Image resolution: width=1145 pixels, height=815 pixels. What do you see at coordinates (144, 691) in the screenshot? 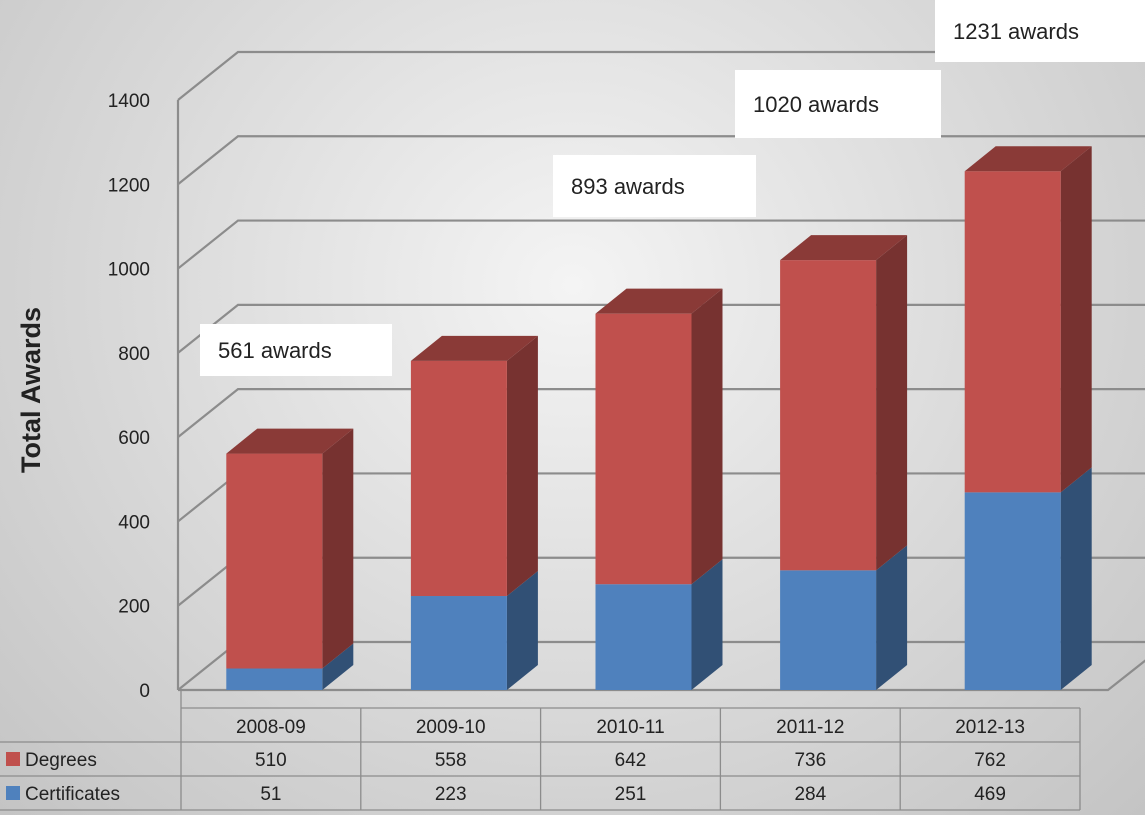
I see `y-tick-label: 0` at bounding box center [144, 691].